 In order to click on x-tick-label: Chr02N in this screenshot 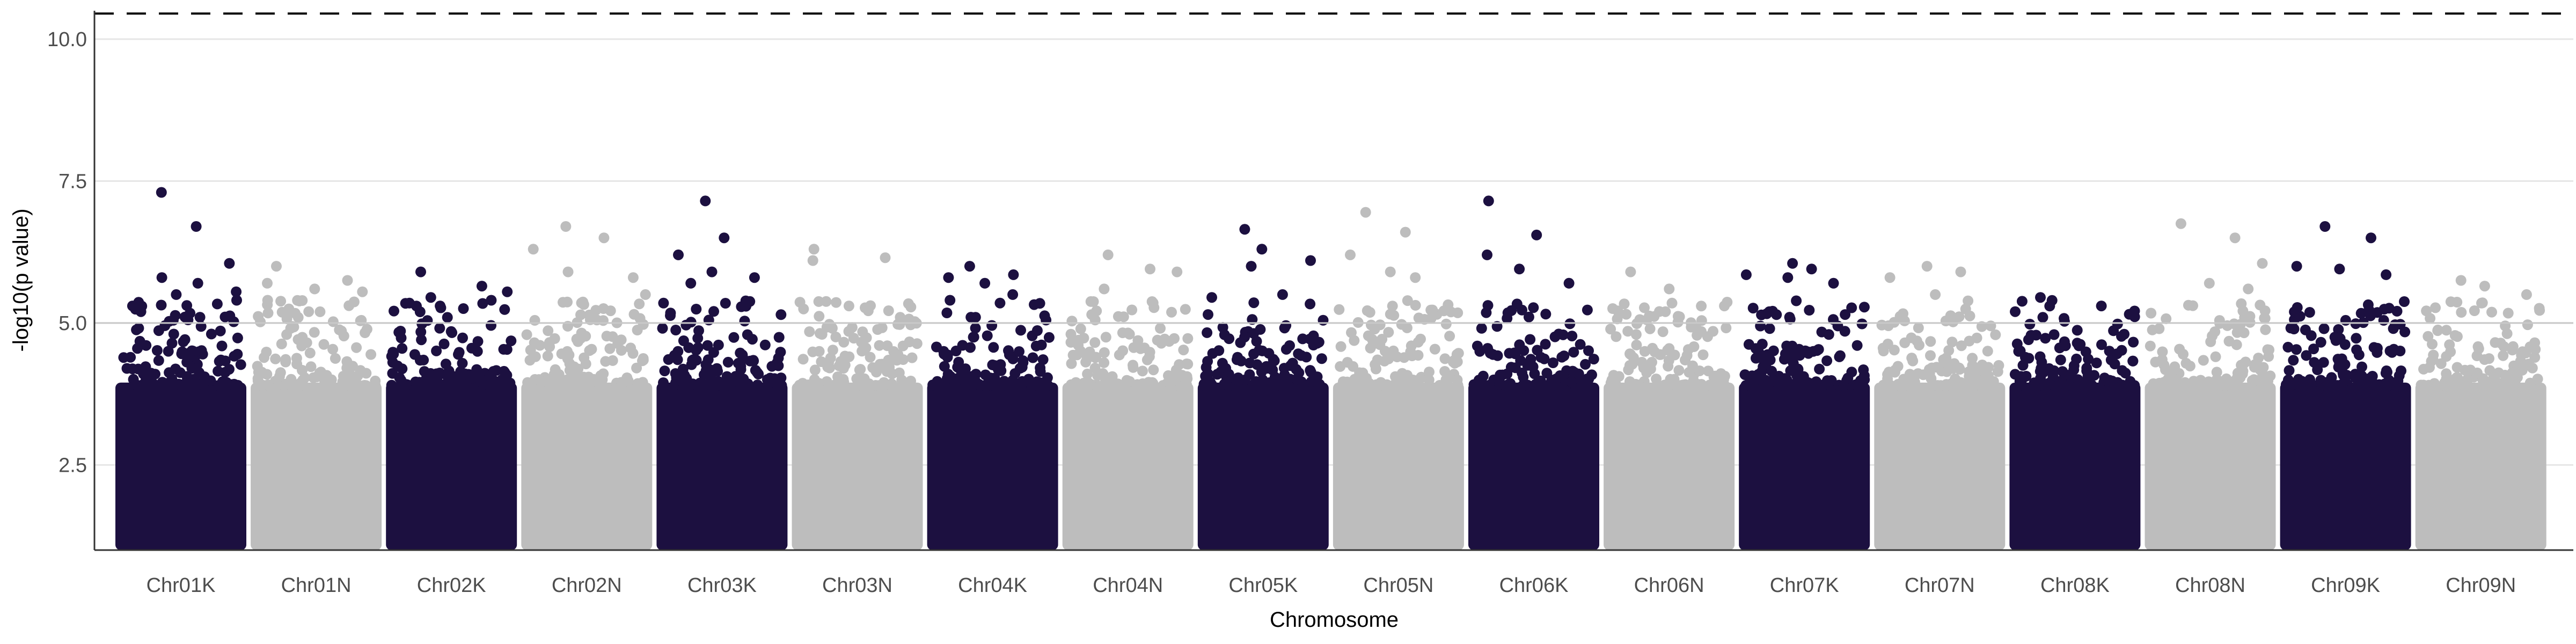, I will do `click(587, 585)`.